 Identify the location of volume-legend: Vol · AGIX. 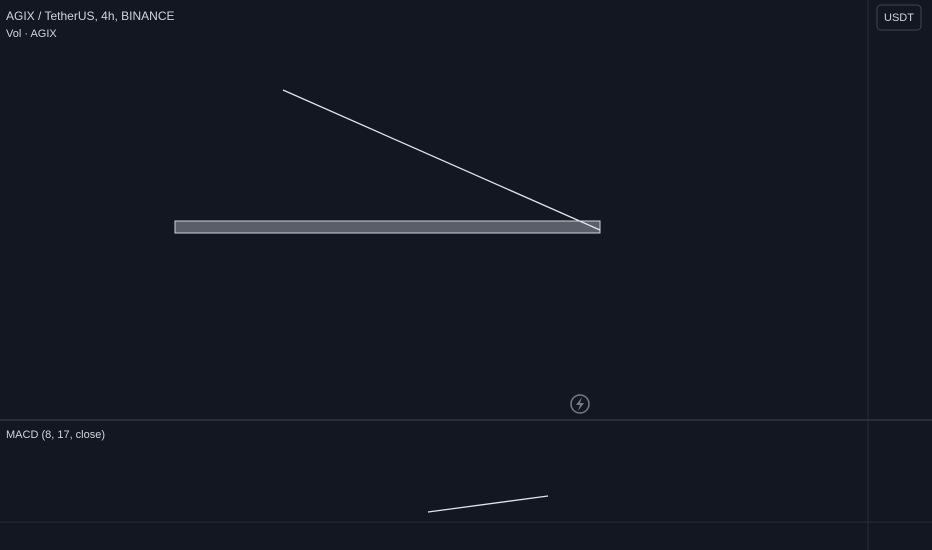
(31, 34).